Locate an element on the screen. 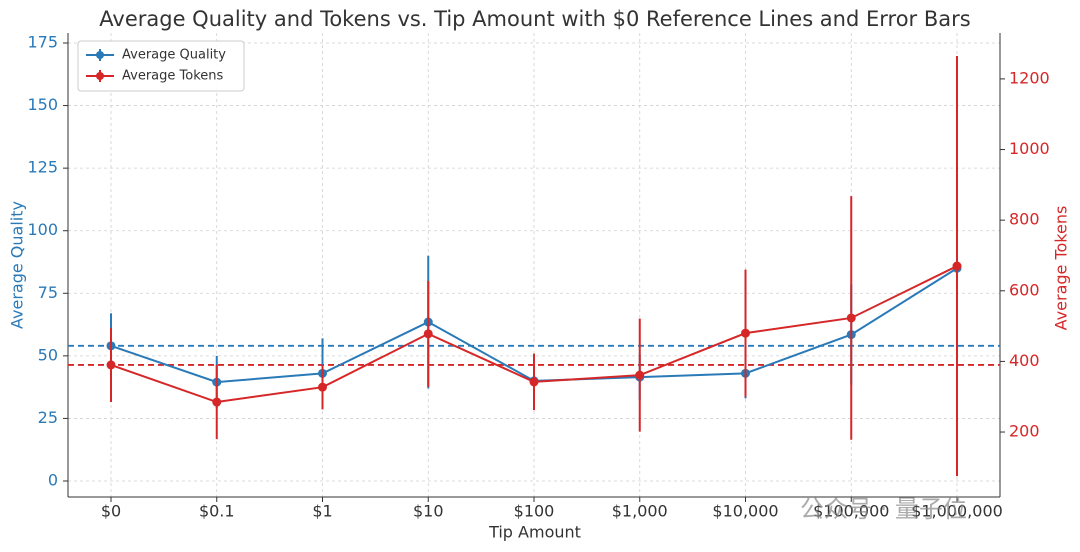 Image resolution: width=1080 pixels, height=552 pixels. y2-tick-label: 400 is located at coordinates (1024, 360).